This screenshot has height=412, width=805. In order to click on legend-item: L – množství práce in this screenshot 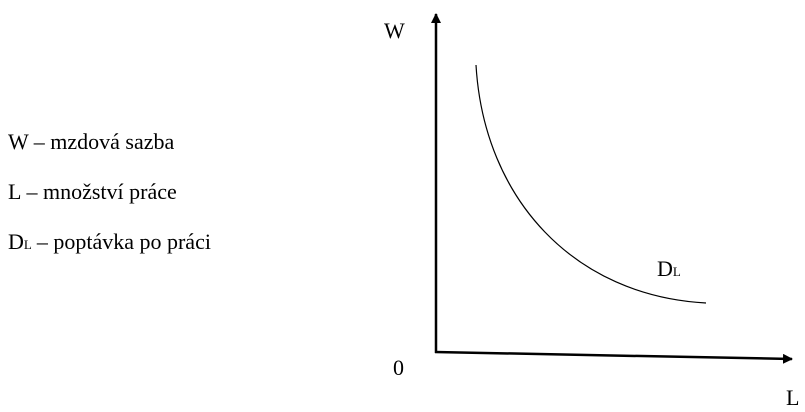, I will do `click(92, 191)`.